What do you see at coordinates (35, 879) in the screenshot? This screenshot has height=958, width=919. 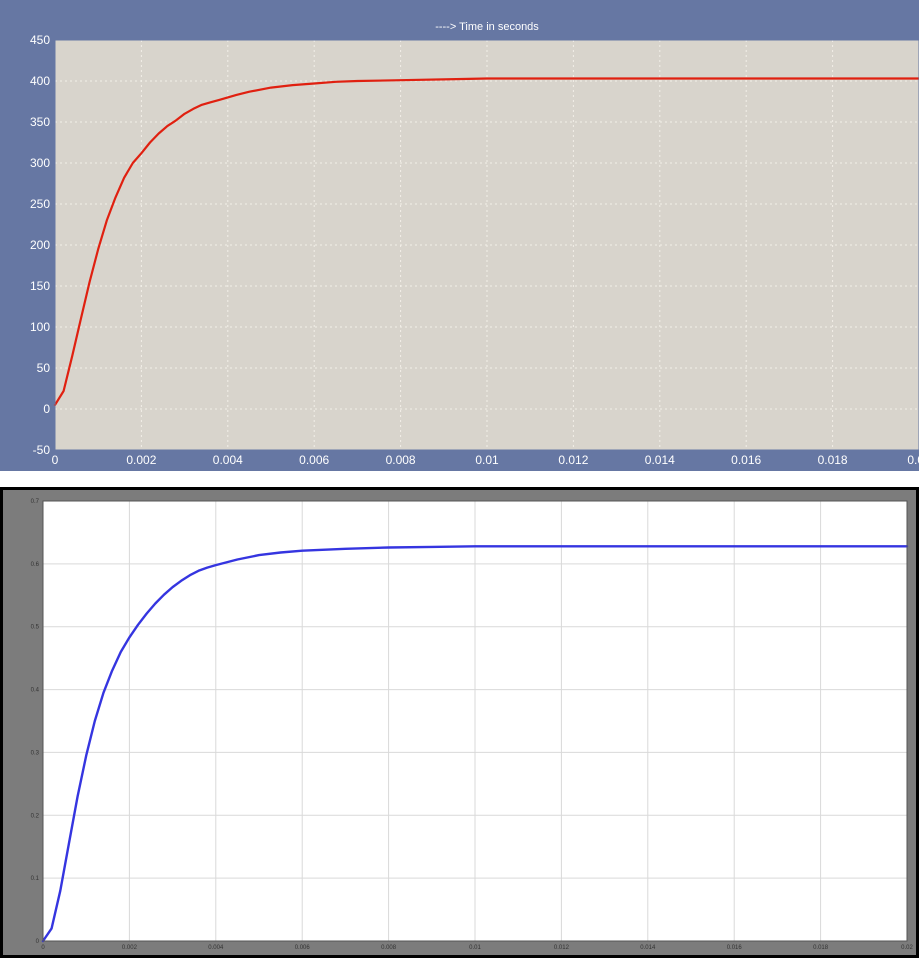 I see `y-tick-label: 0.1` at bounding box center [35, 879].